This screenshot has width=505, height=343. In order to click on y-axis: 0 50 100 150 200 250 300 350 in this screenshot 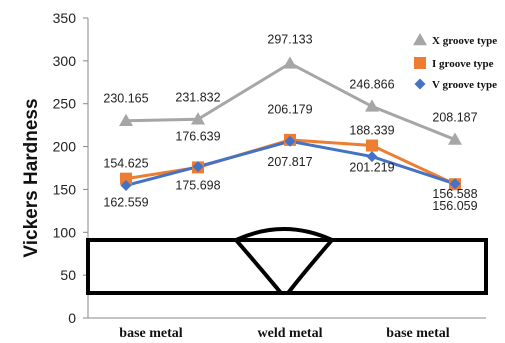, I will do `click(71, 168)`.